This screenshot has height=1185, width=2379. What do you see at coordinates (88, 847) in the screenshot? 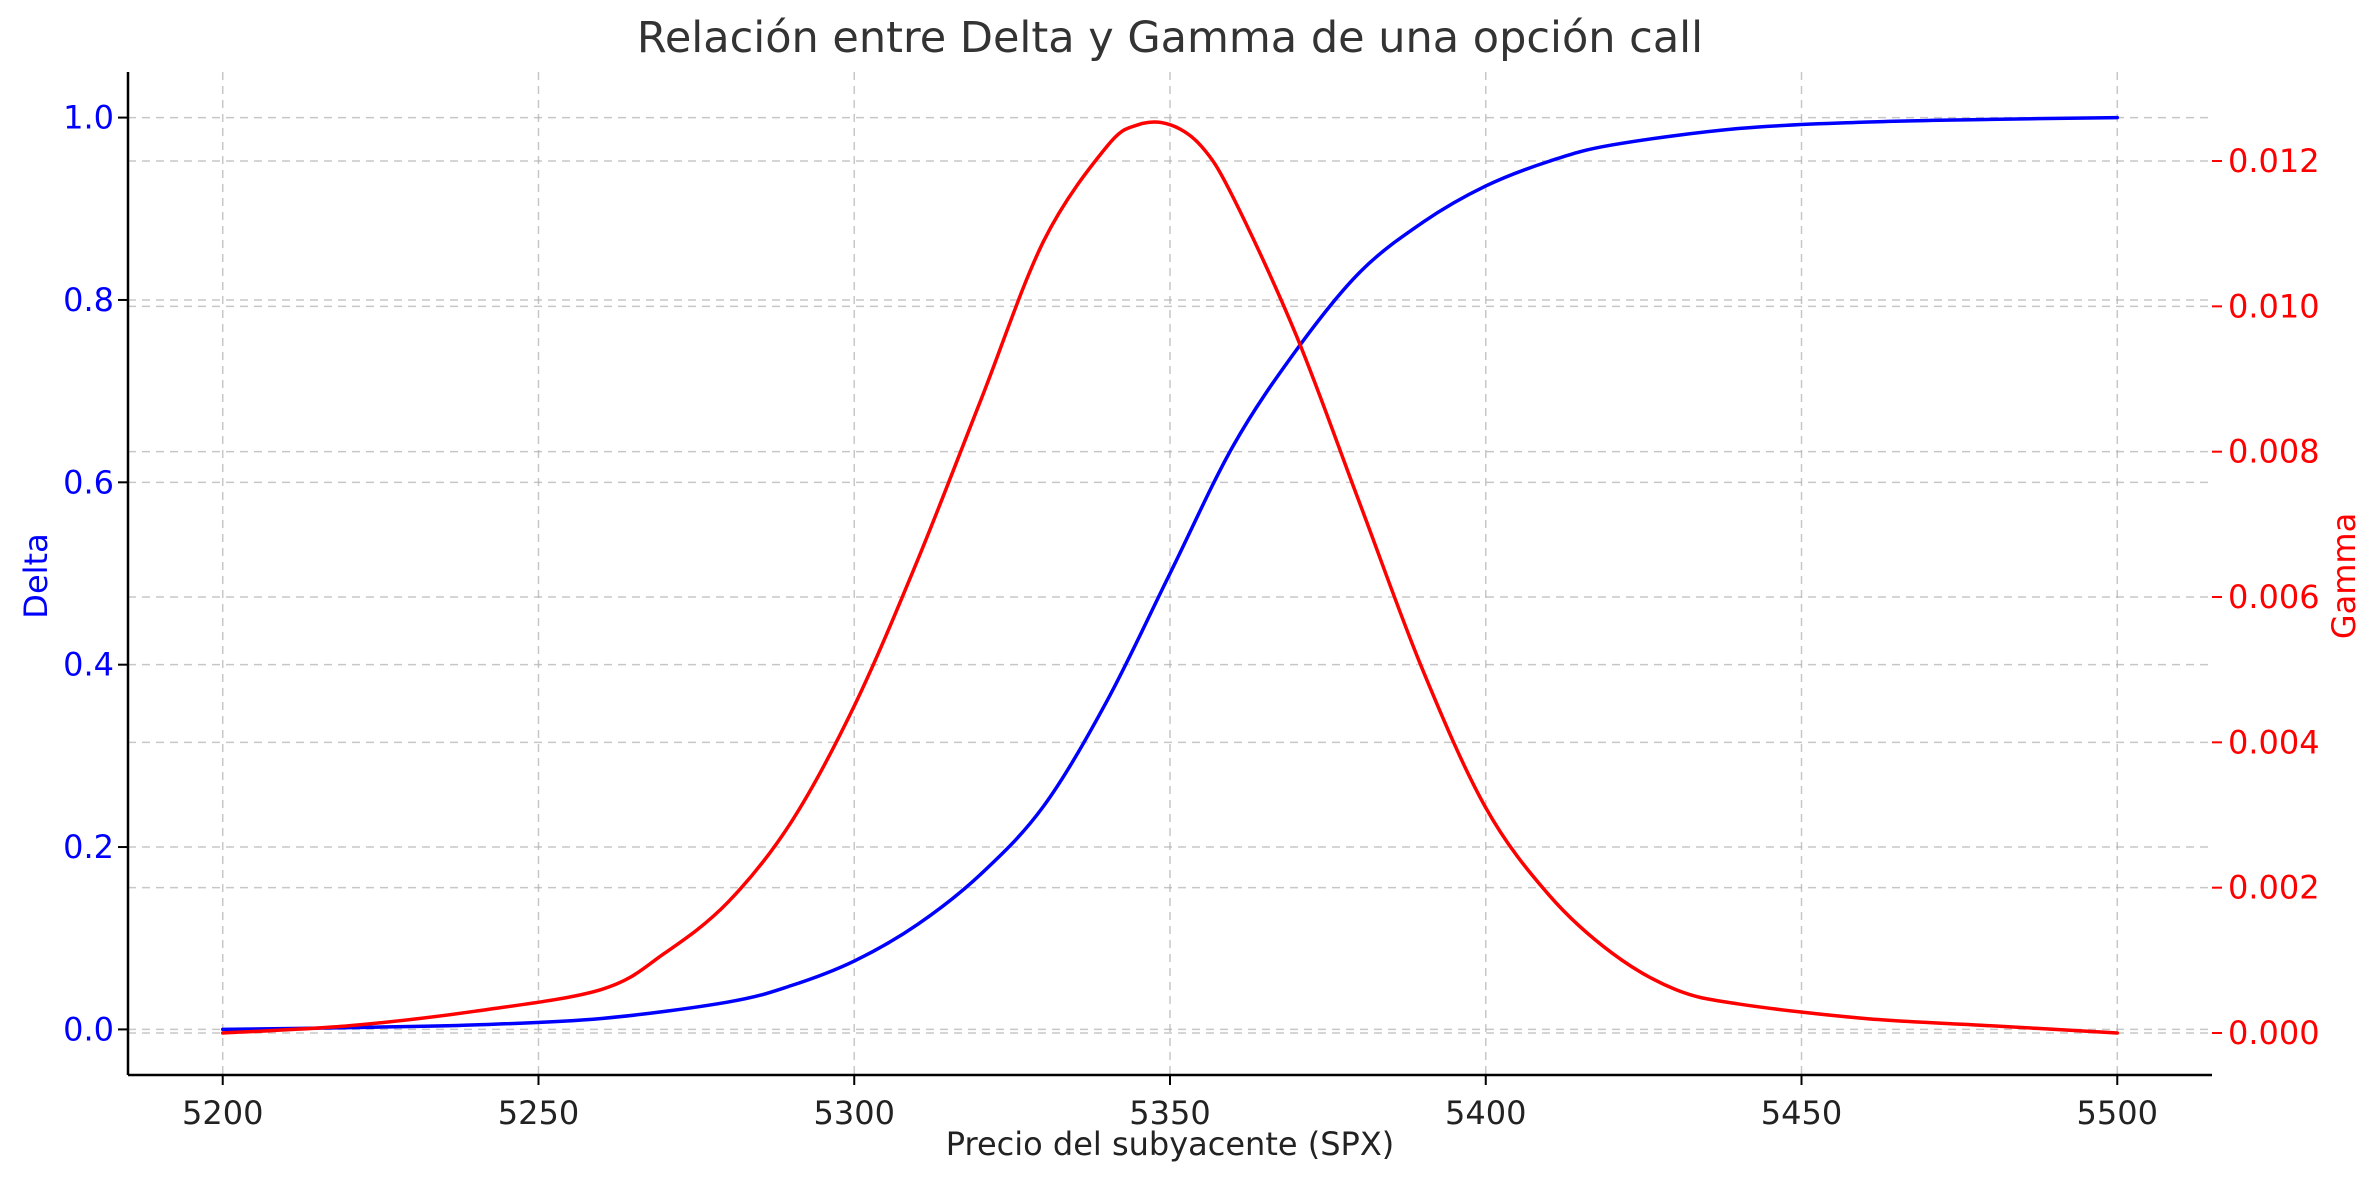
I see `y-left-tick-label: 0.2` at bounding box center [88, 847].